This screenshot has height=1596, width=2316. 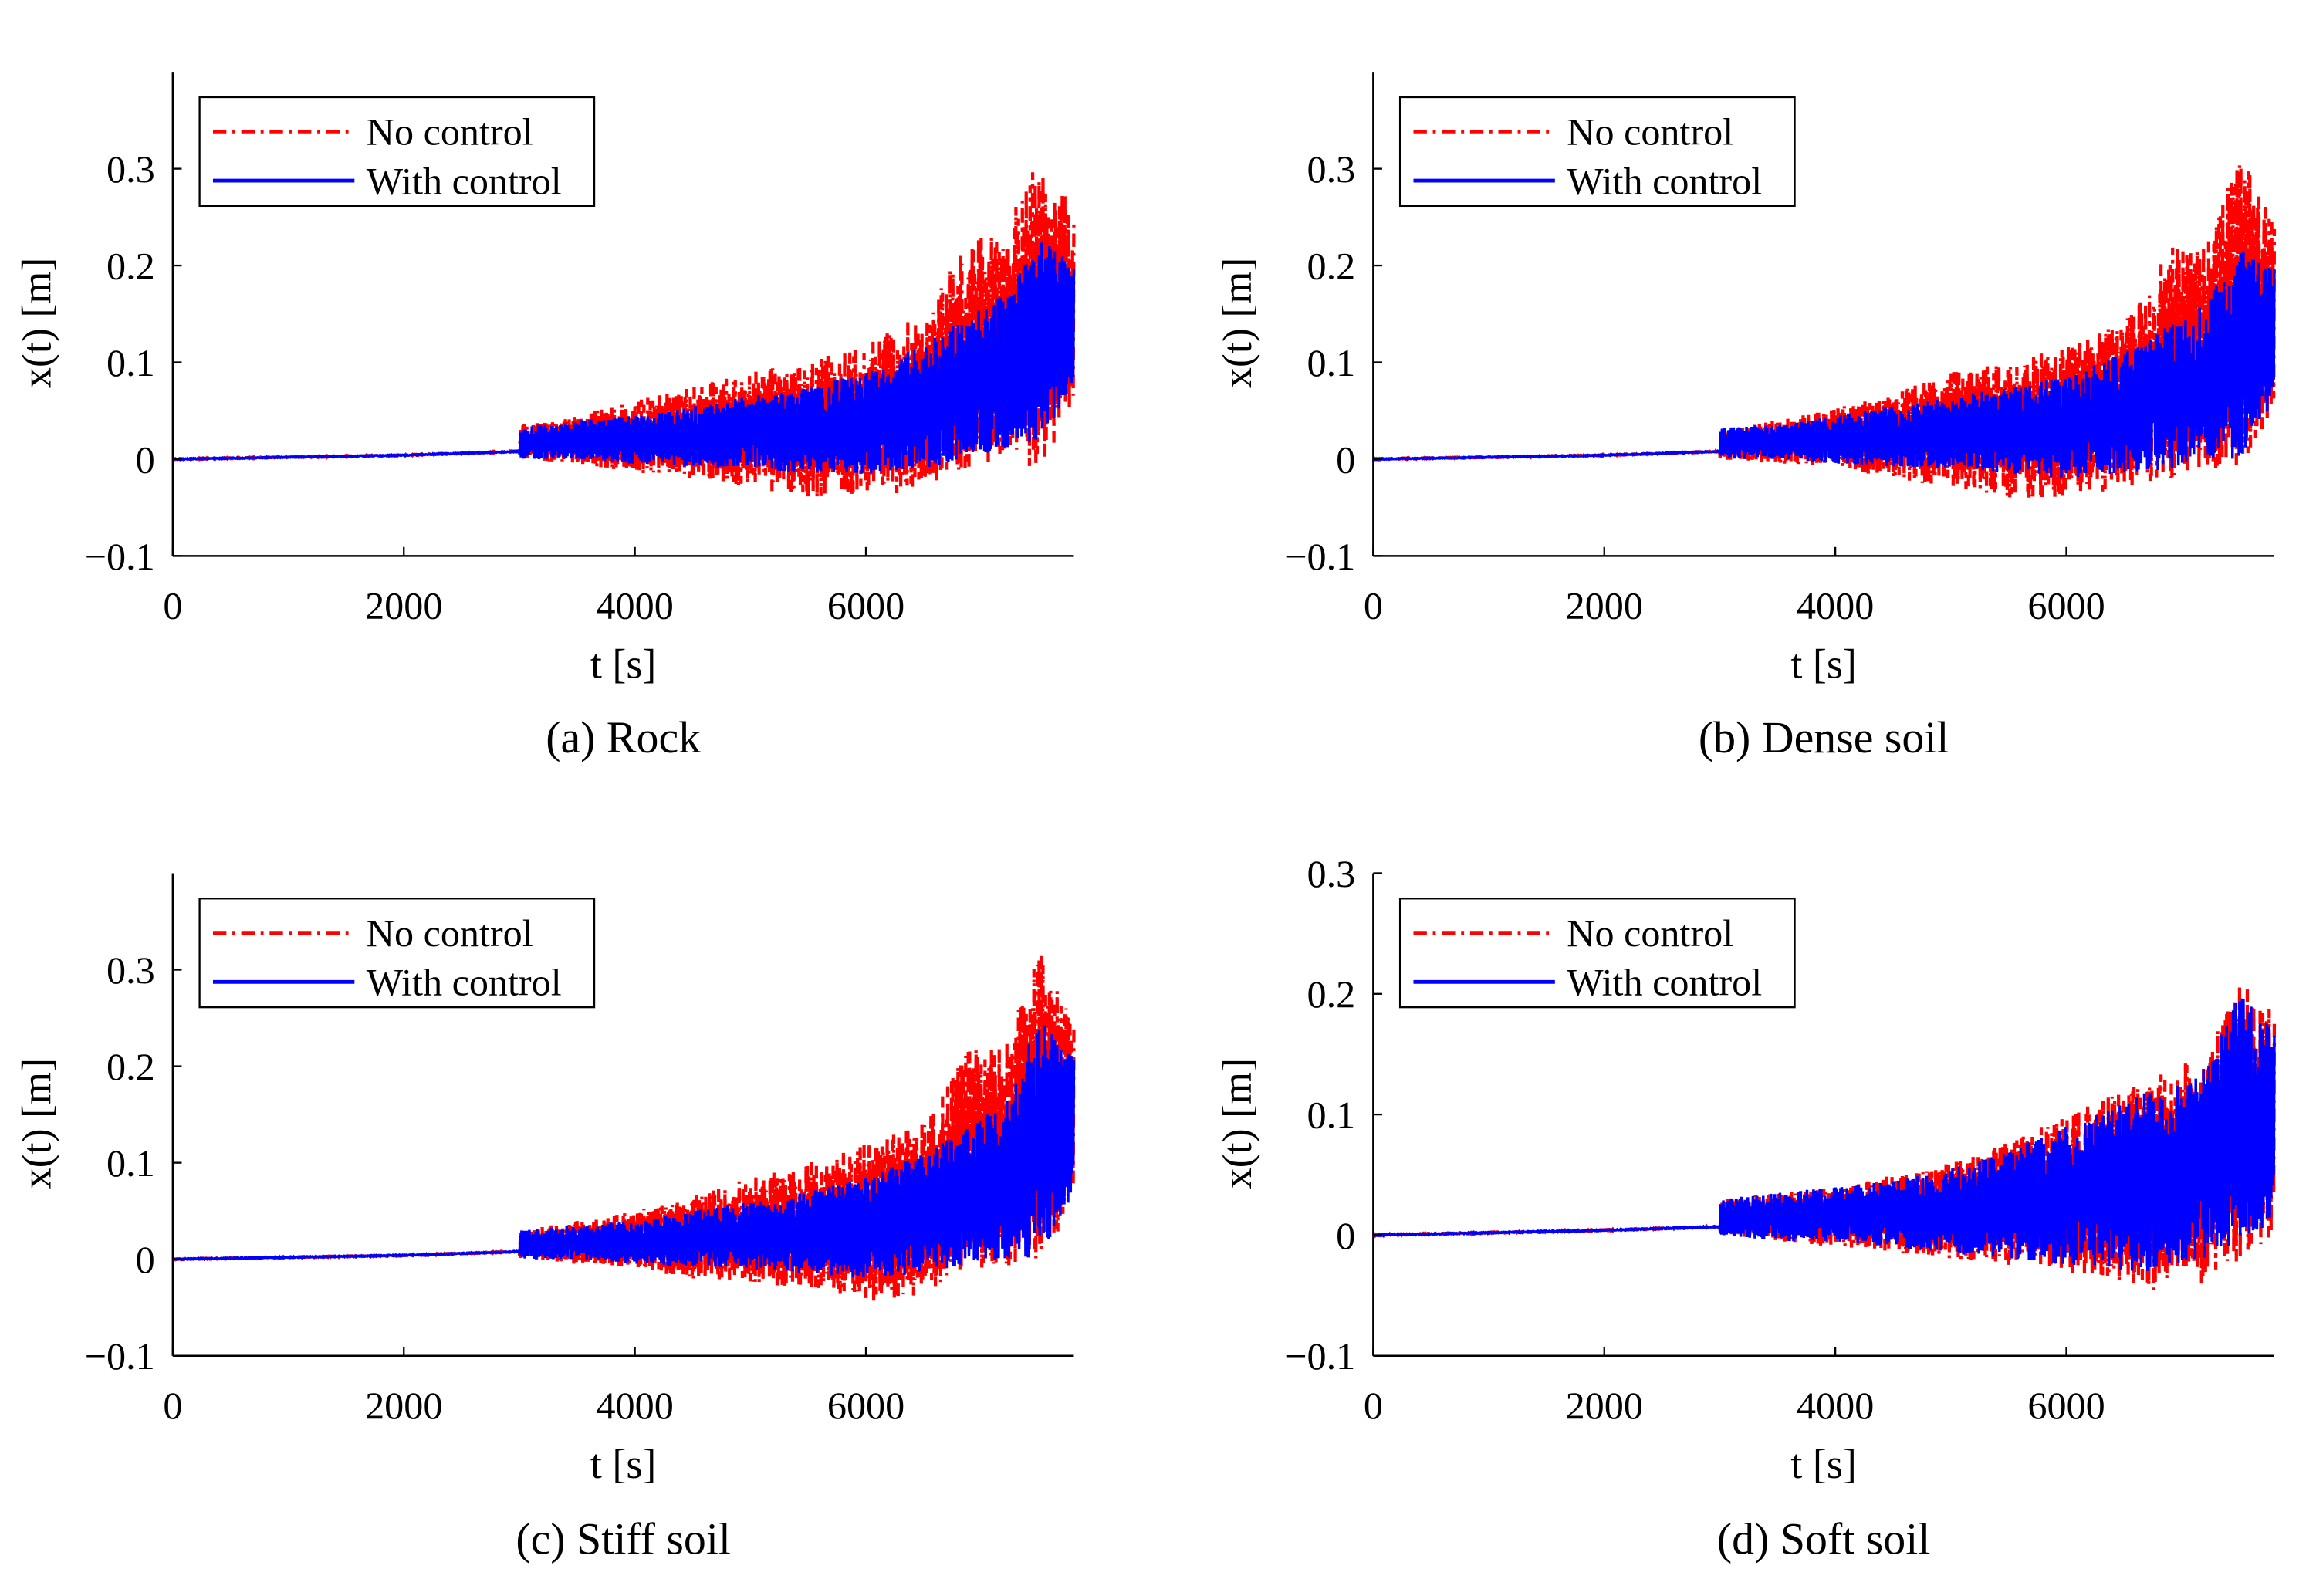 What do you see at coordinates (1824, 1538) in the screenshot?
I see `subfigure-caption: (d) Soft soil` at bounding box center [1824, 1538].